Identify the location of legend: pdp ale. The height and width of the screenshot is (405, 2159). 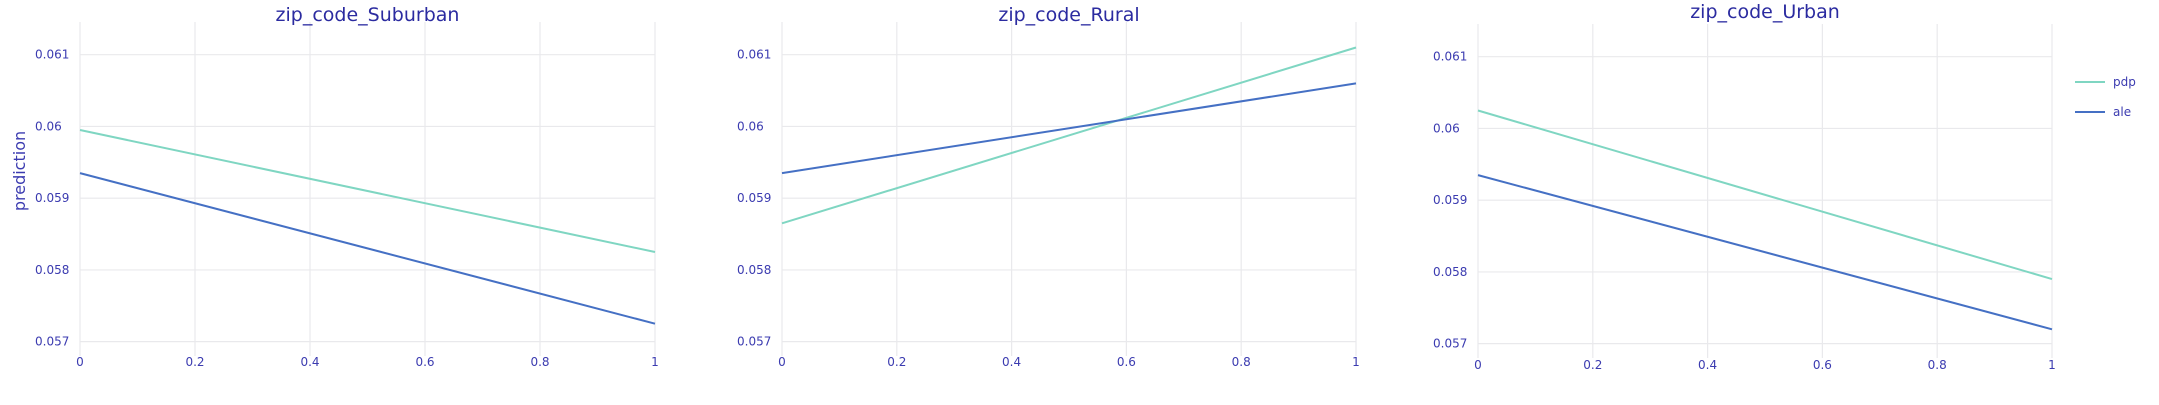
(2105, 97).